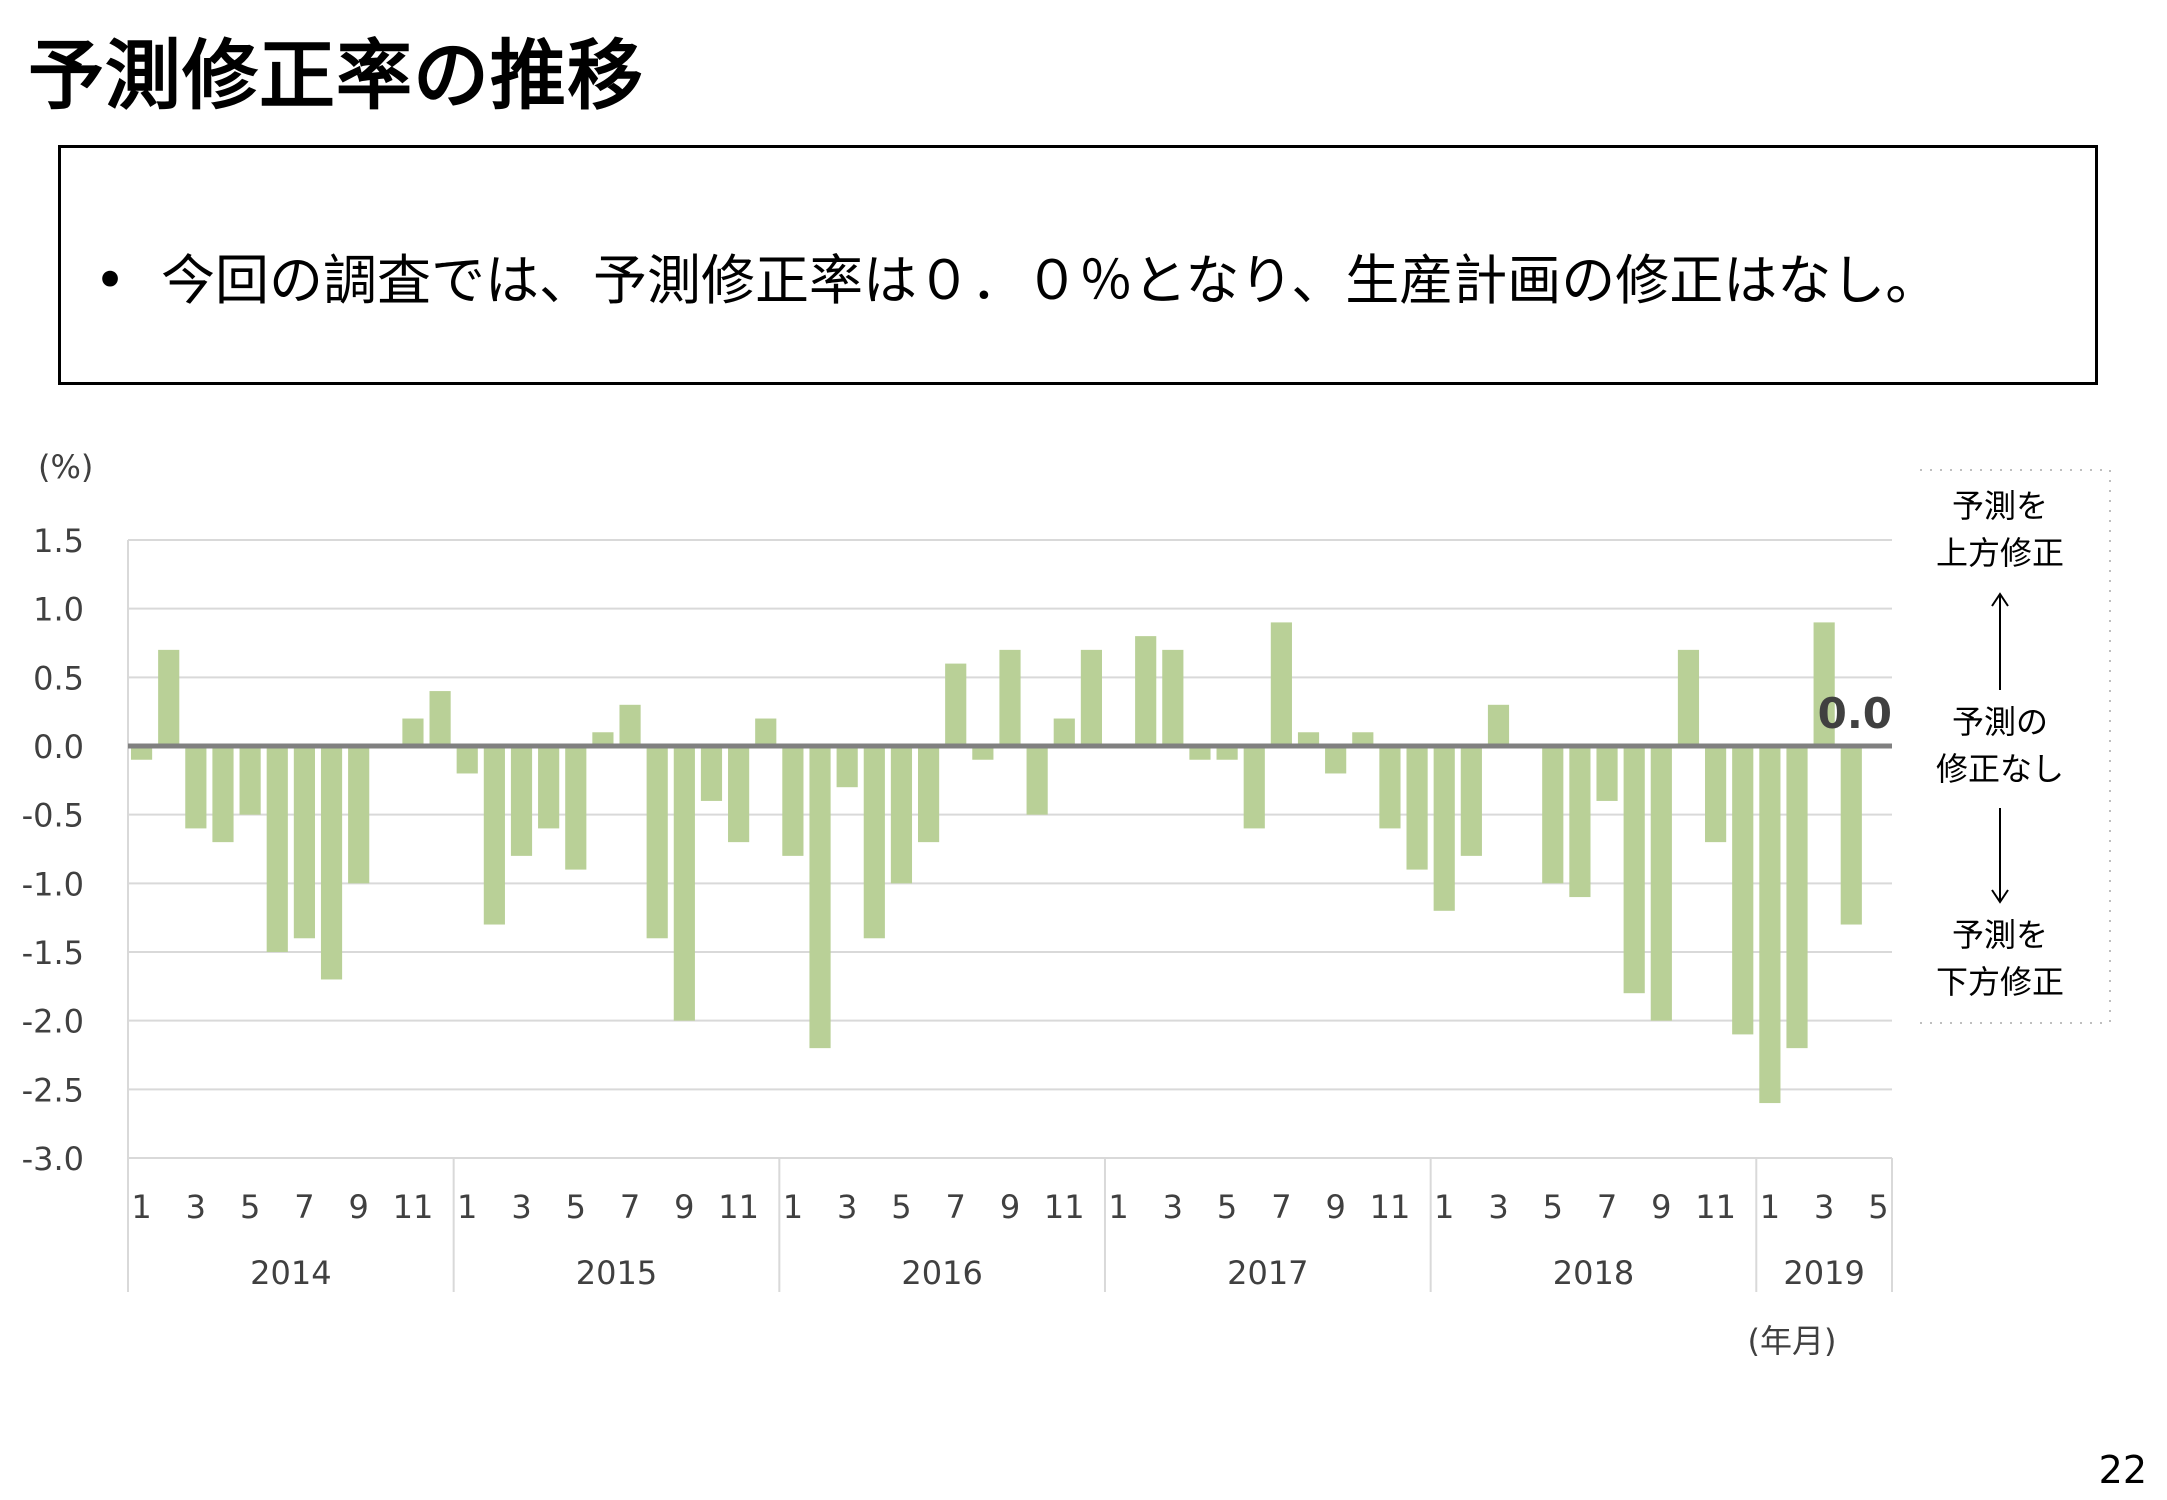 The width and height of the screenshot is (2167, 1500). I want to click on y-tick-label: 1.5, so click(58, 541).